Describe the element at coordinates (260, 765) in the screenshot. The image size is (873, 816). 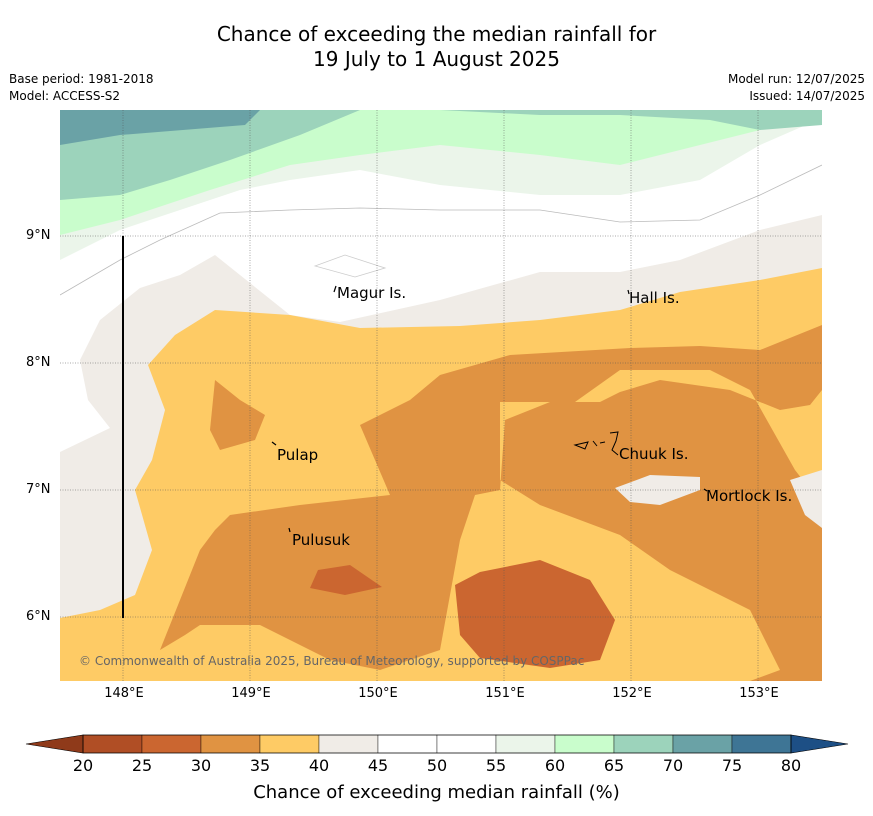
I see `colorbar-tick-label: 35` at that location.